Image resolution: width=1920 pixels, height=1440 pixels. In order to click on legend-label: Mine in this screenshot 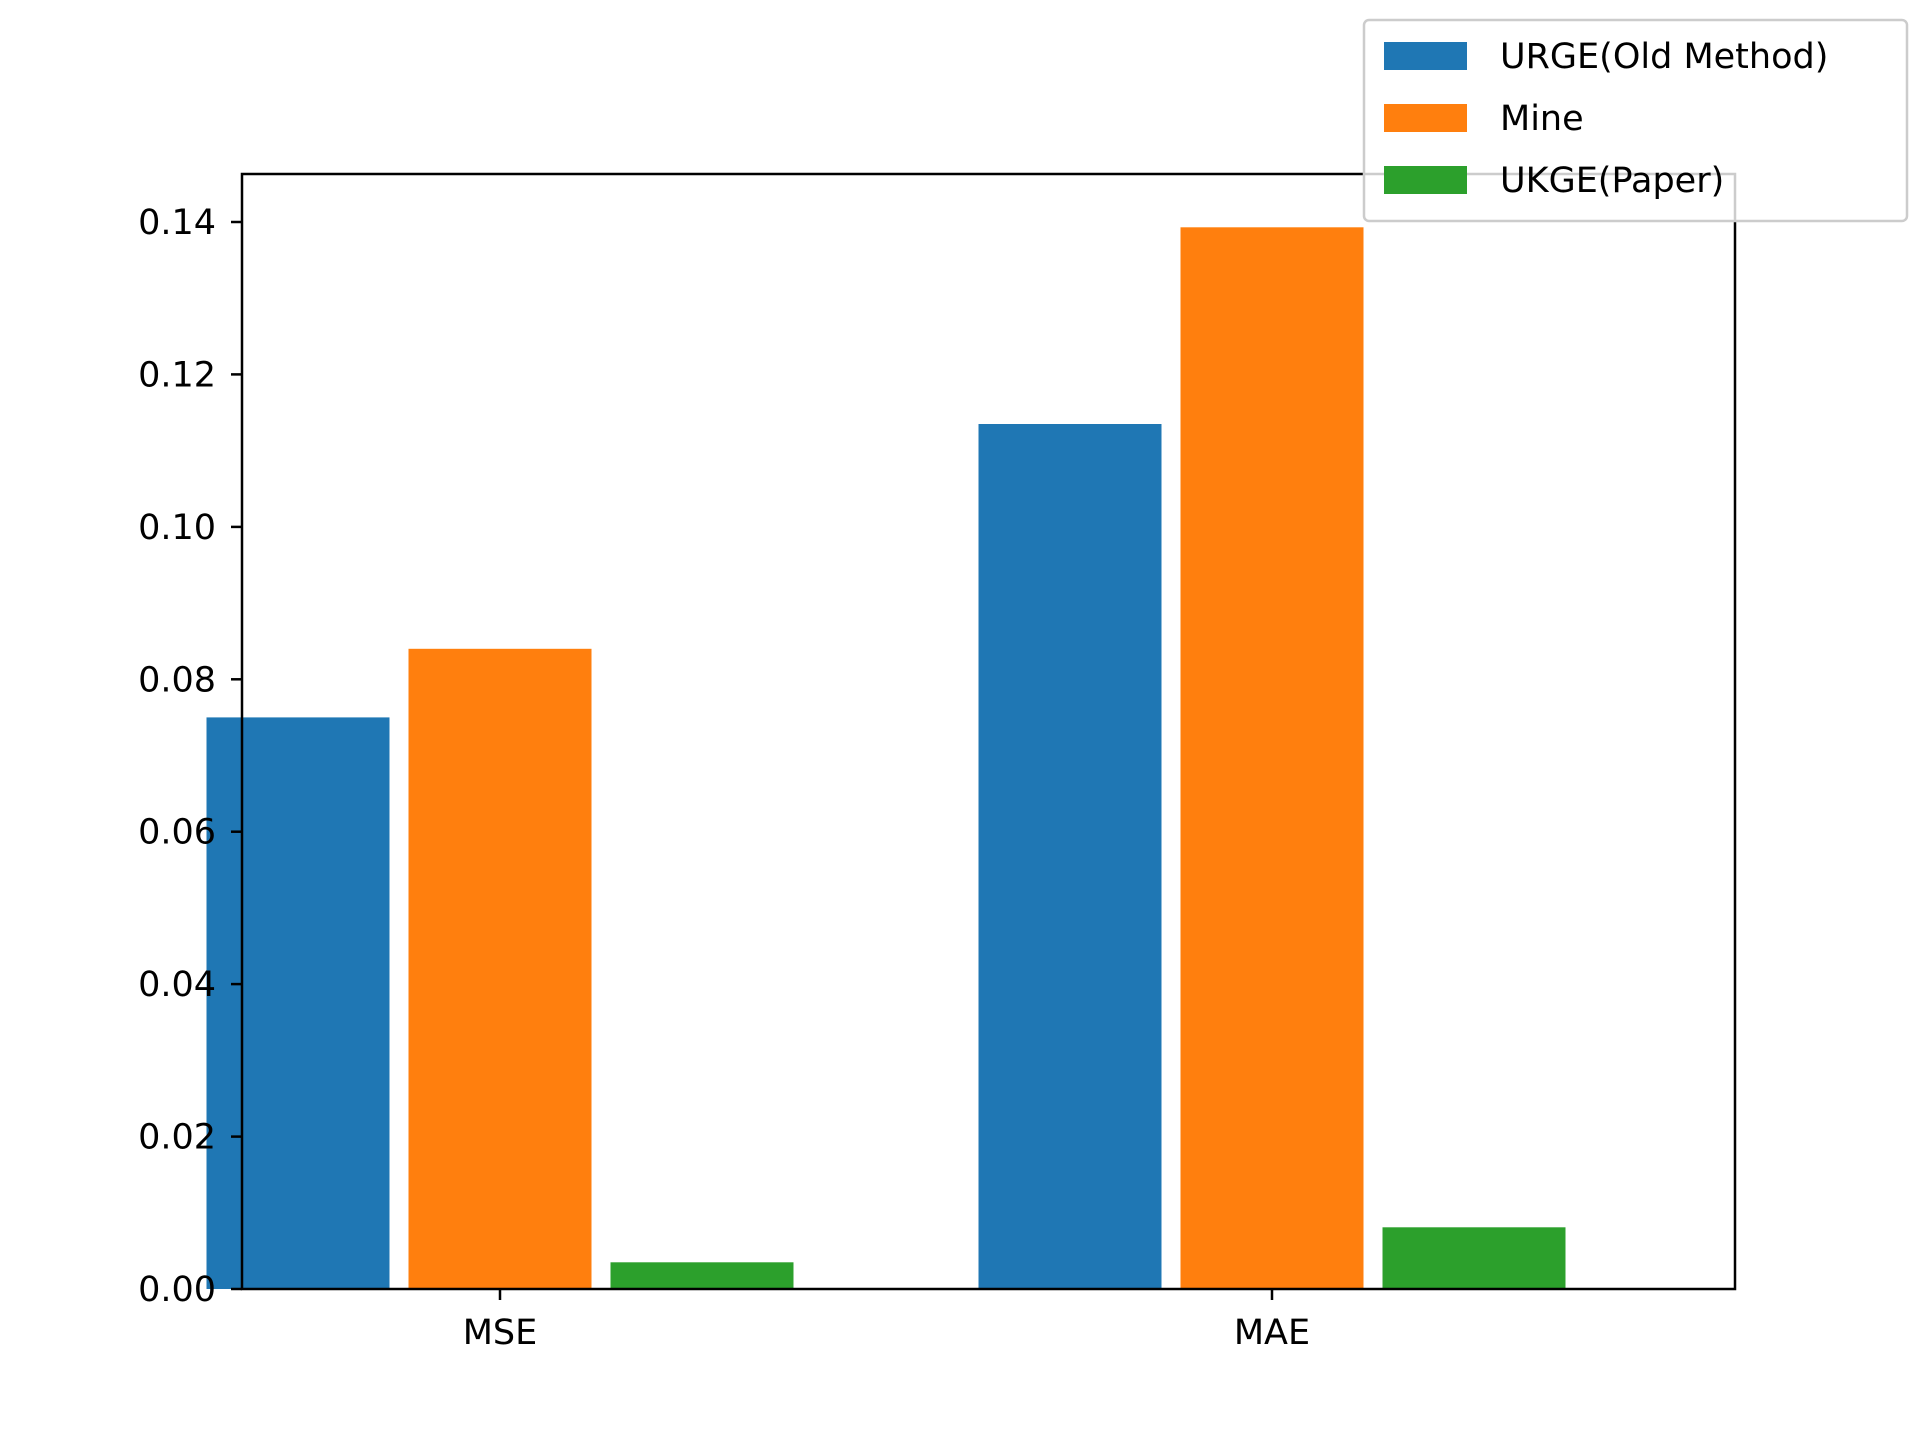, I will do `click(1542, 119)`.